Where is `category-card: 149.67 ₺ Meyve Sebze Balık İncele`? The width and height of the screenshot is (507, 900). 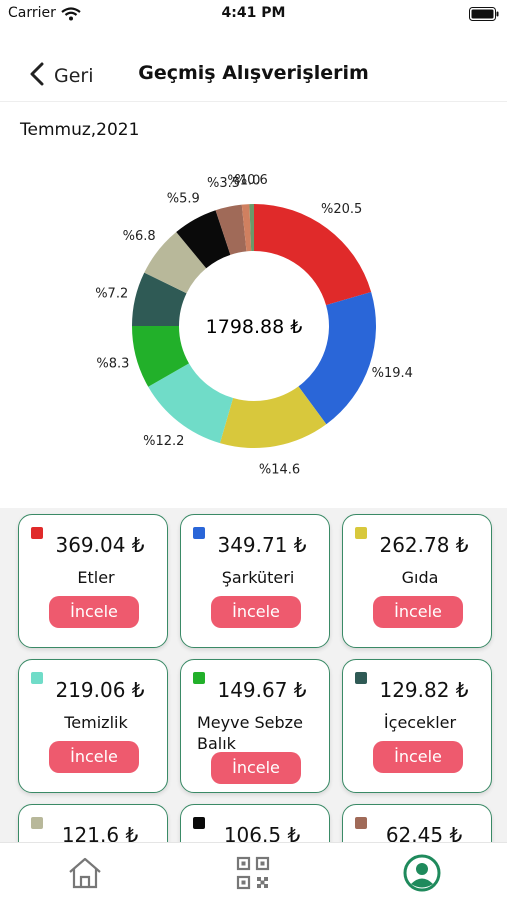
category-card: 149.67 ₺ Meyve Sebze Balık İncele is located at coordinates (255, 726).